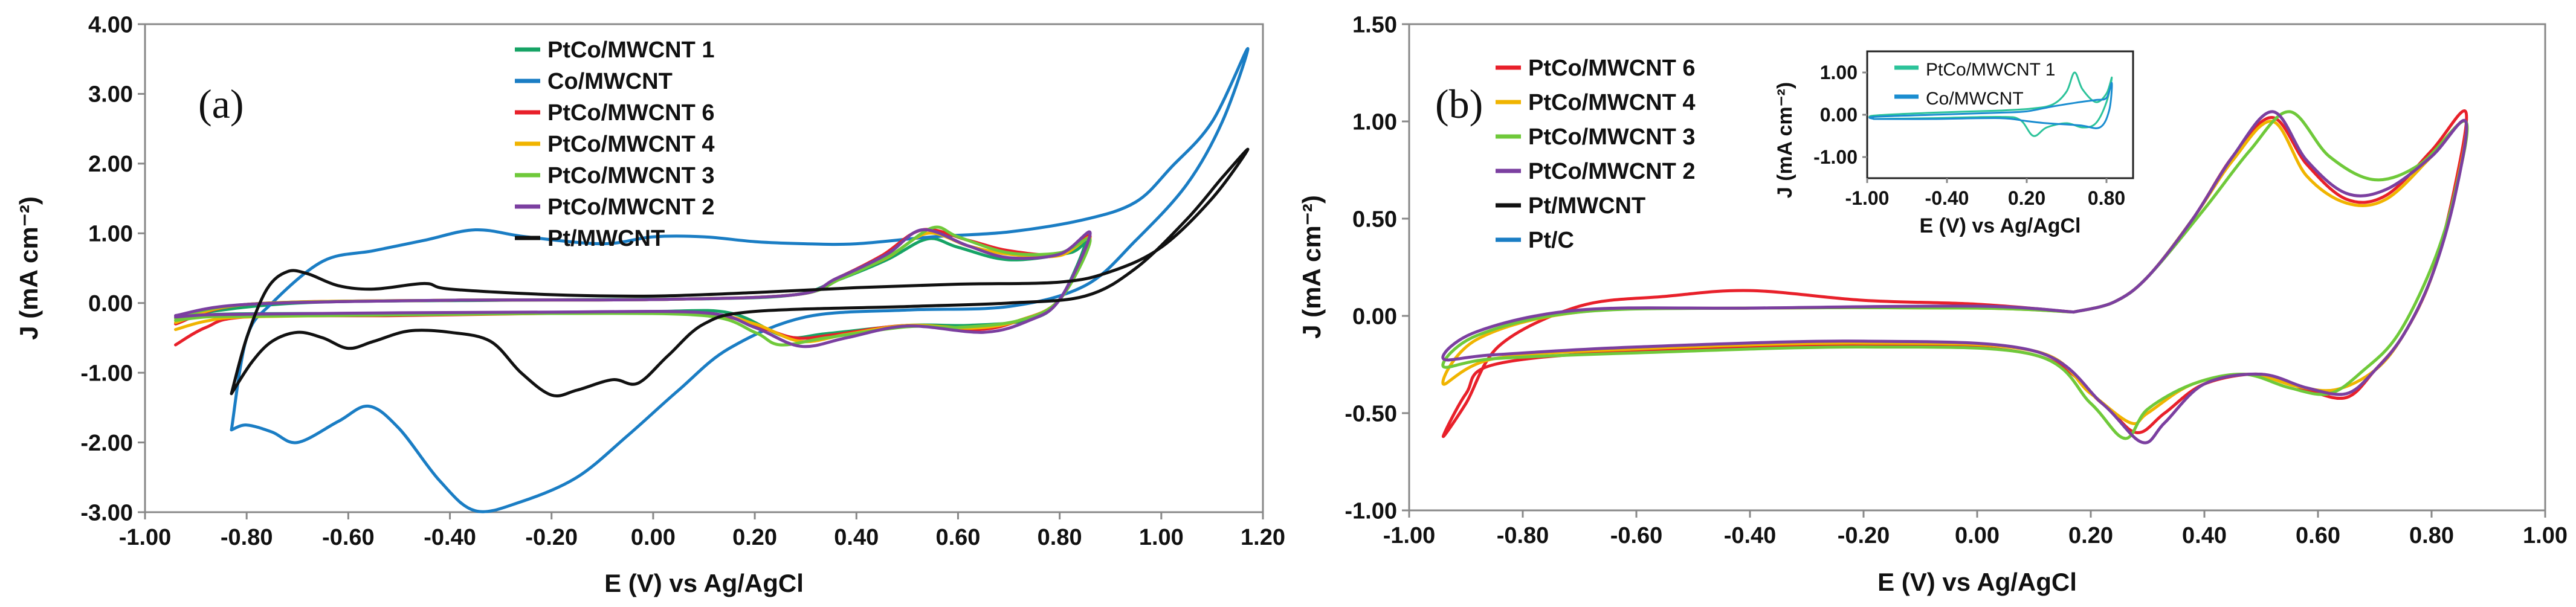 This screenshot has width=2576, height=607. I want to click on chart-a-x-tick-label: 1.20, so click(1263, 537).